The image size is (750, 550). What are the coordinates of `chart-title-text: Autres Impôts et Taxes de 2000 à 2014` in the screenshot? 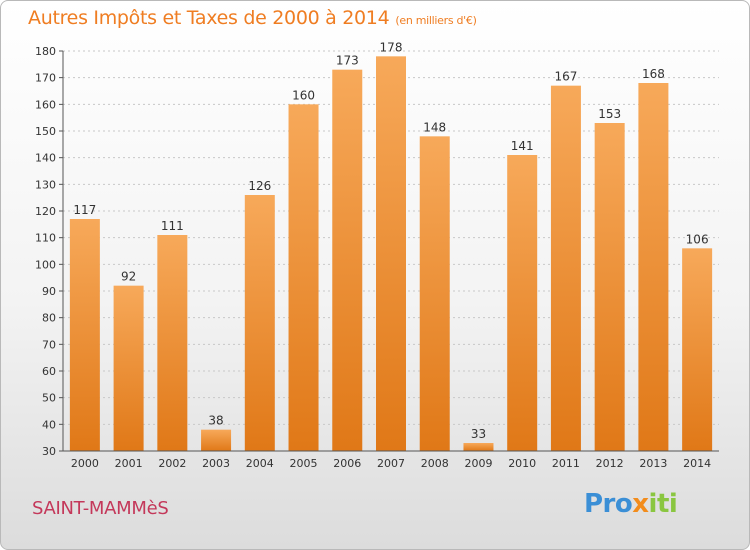 It's located at (209, 18).